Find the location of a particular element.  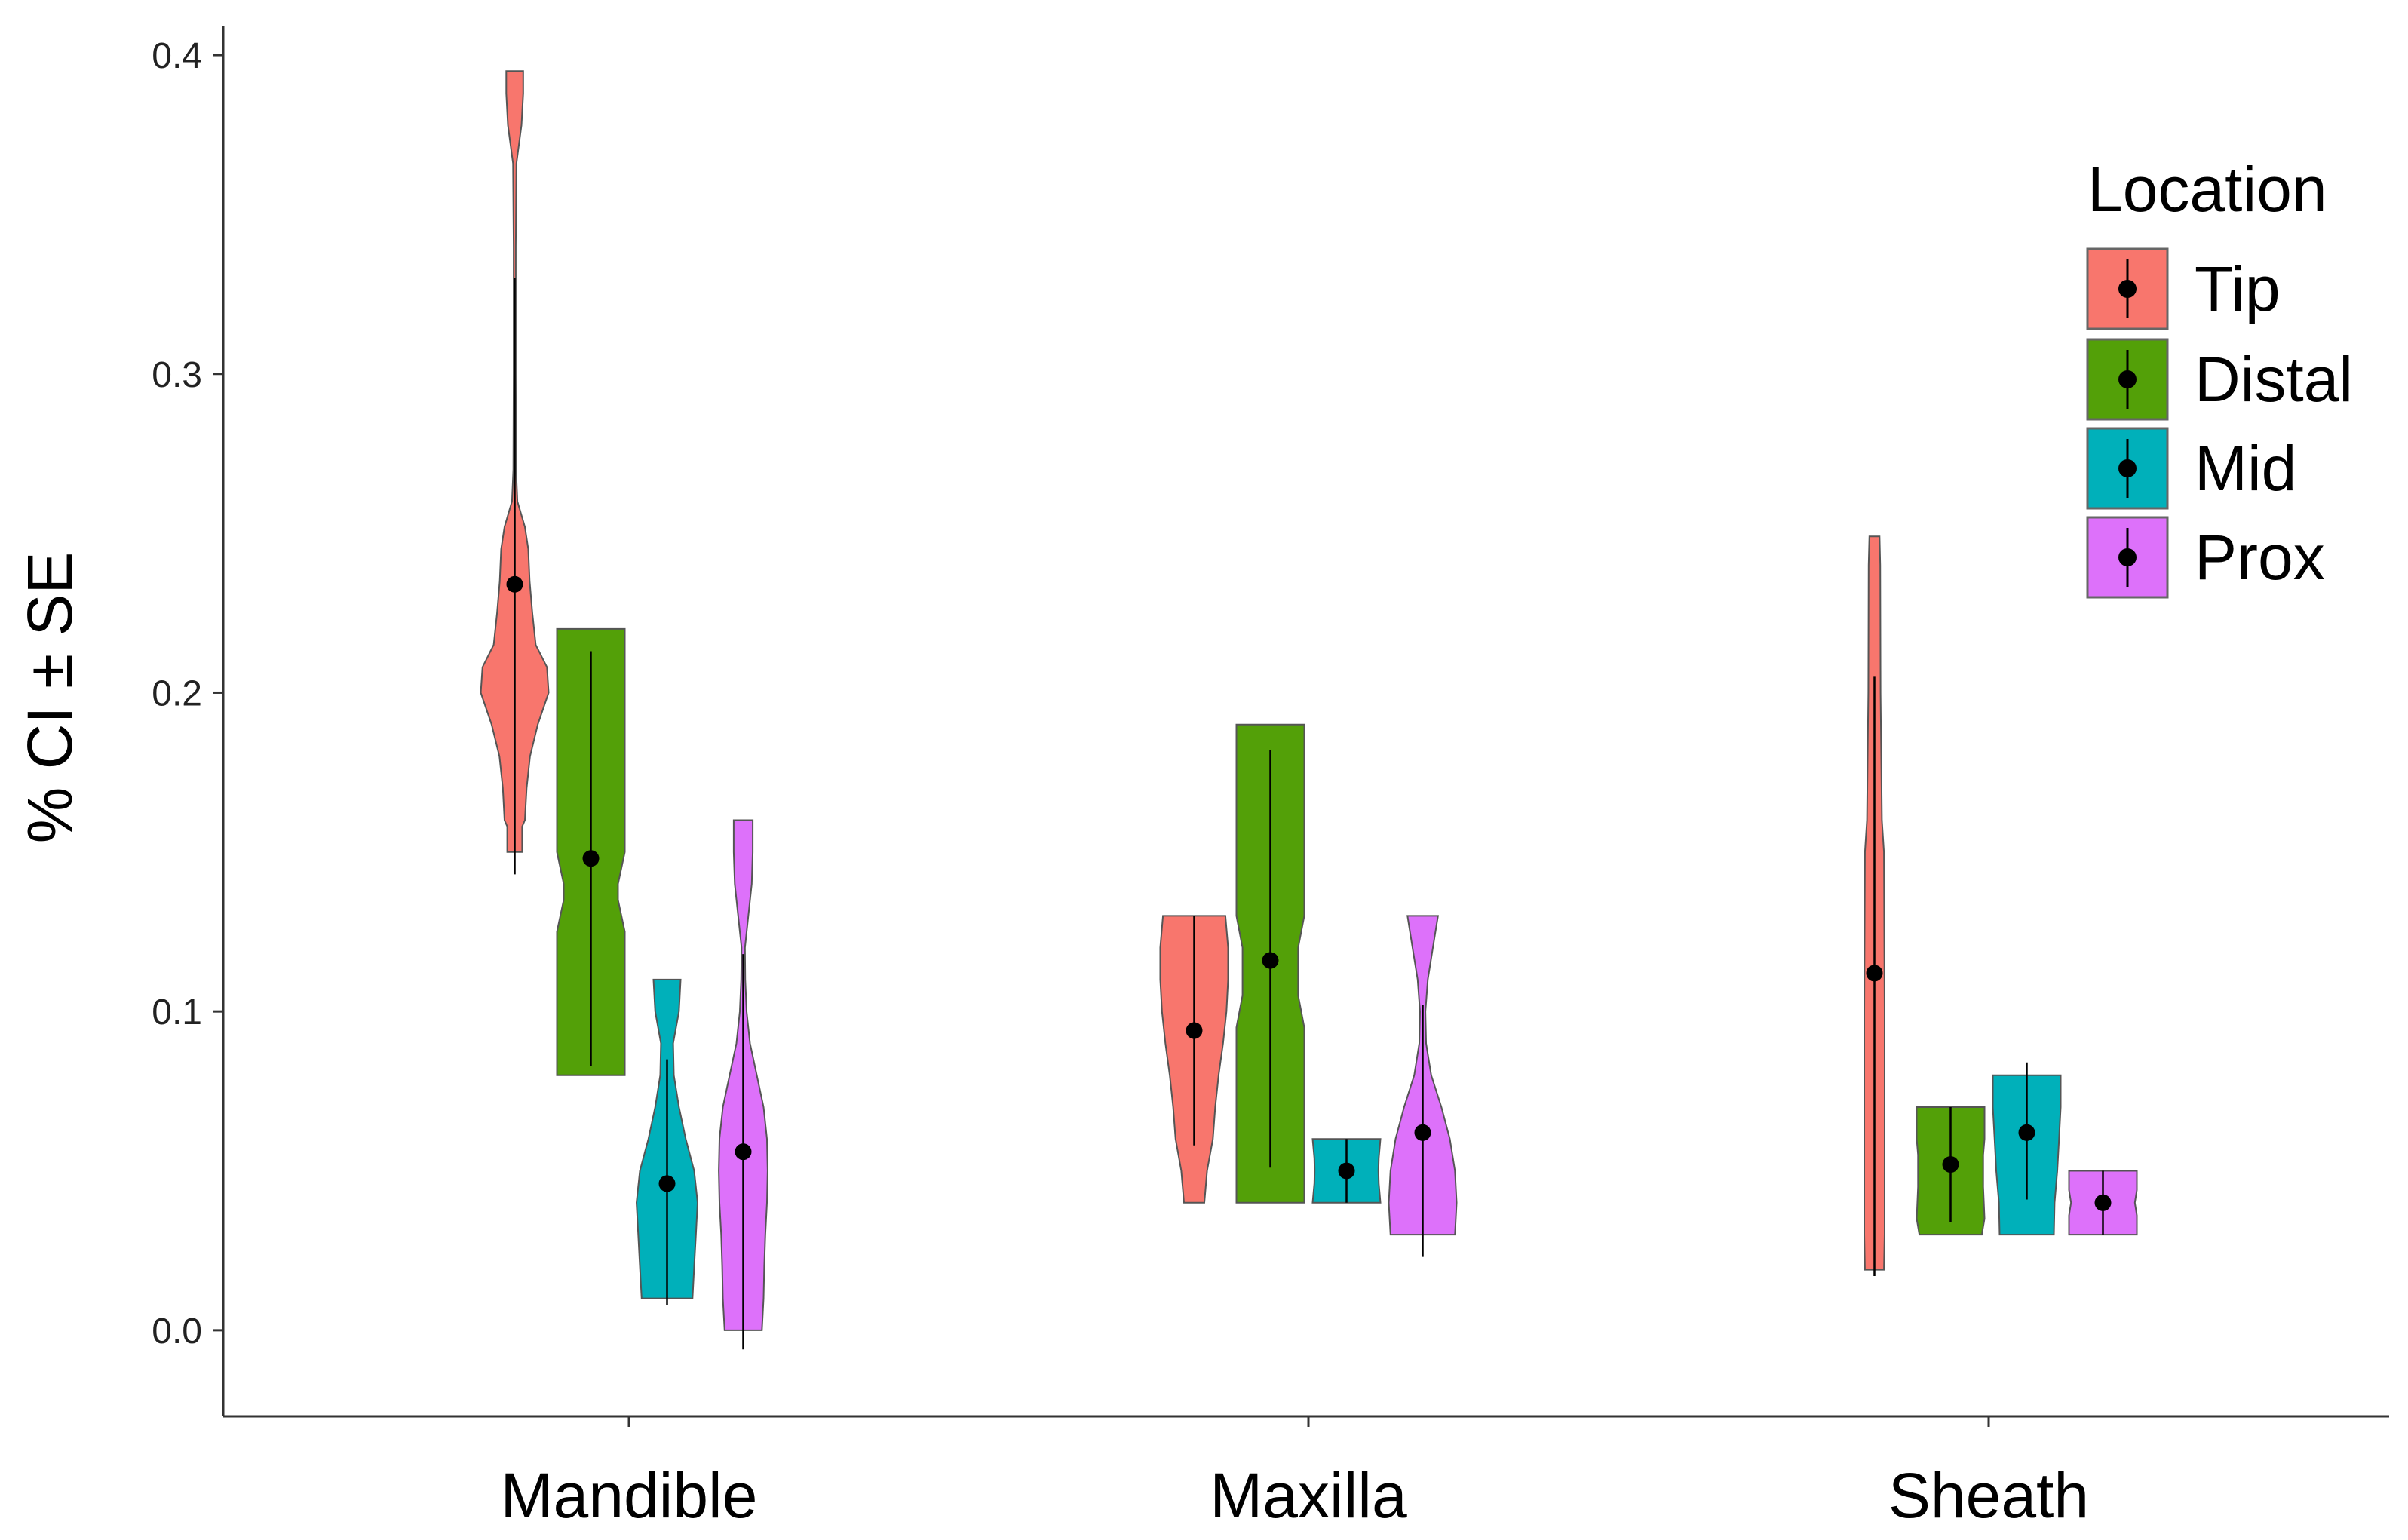

y-tick-label: 0.4 is located at coordinates (177, 56).